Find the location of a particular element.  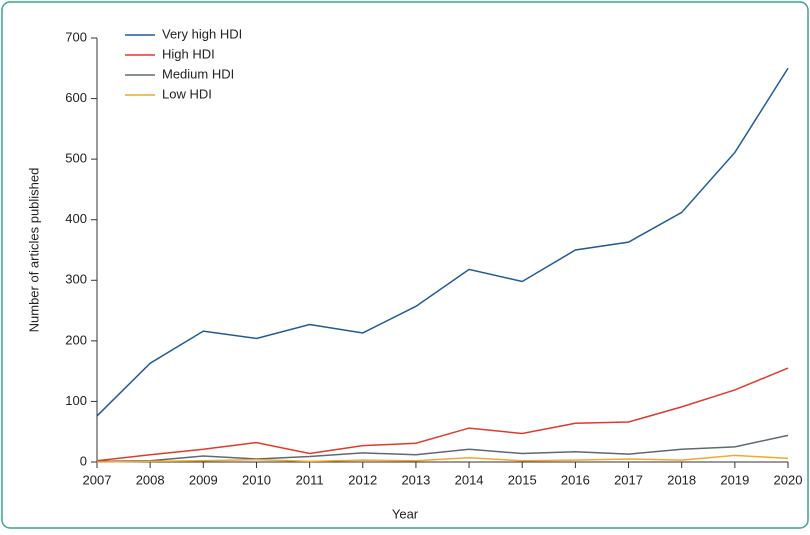

y-tick-label: 0 is located at coordinates (83, 460).